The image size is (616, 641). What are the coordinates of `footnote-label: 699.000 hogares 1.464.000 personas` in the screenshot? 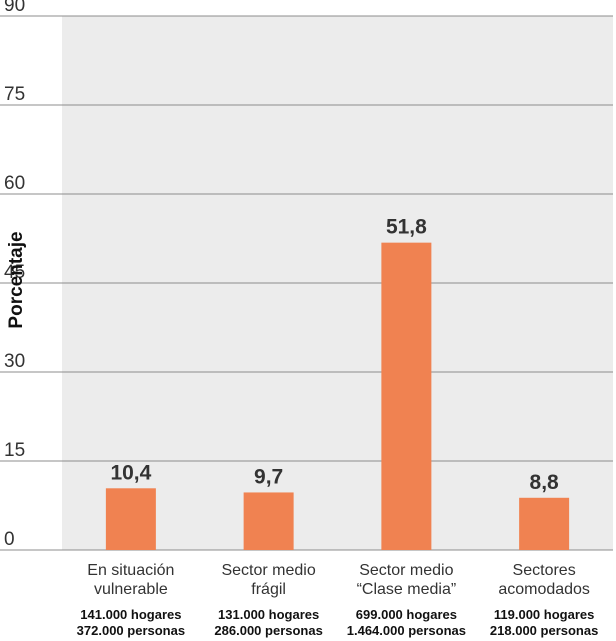 It's located at (406, 622).